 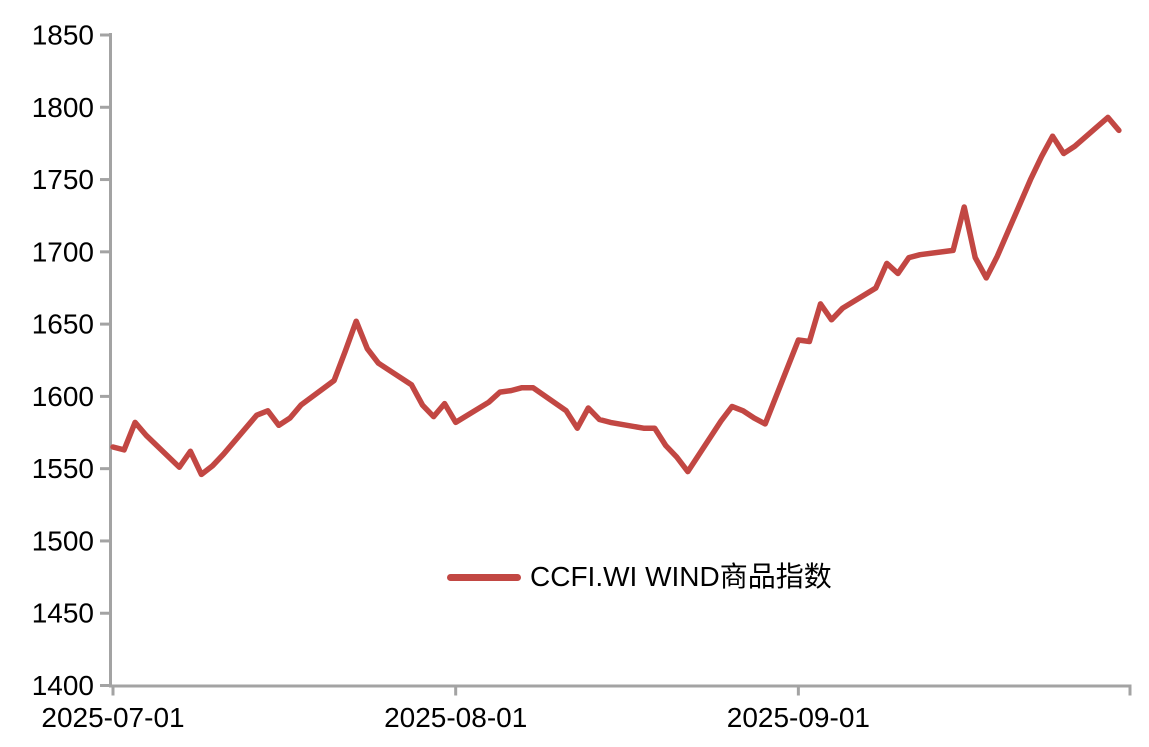 I want to click on x-tick-label: 2025-07-01, so click(x=112, y=717).